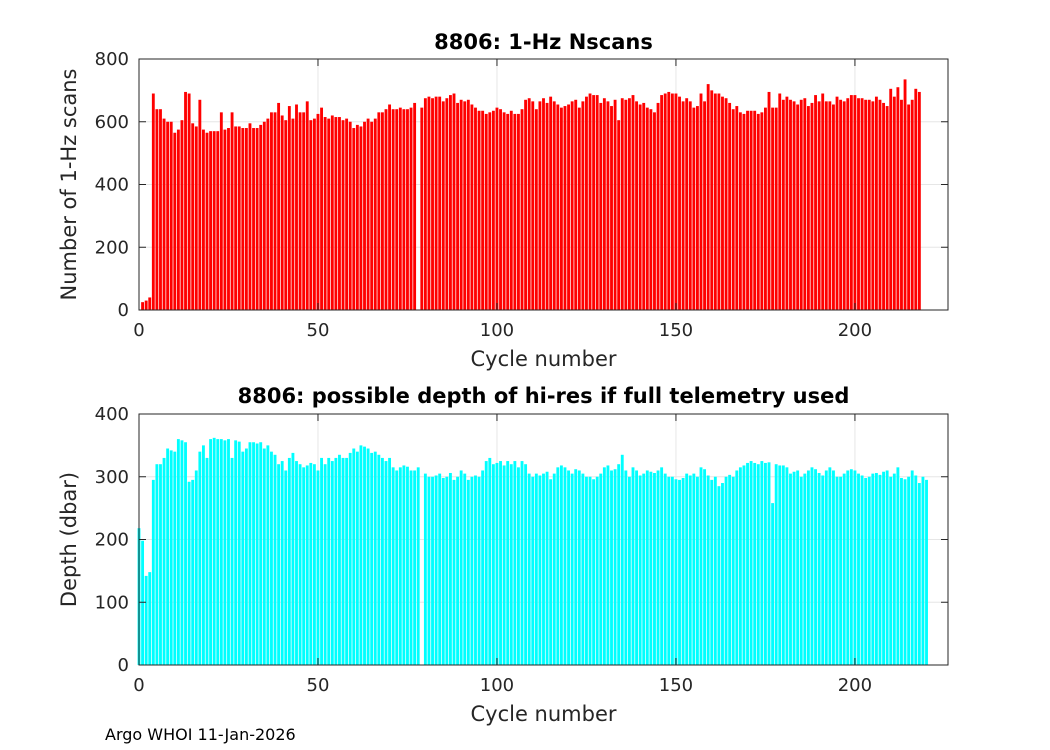  Describe the element at coordinates (497, 685) in the screenshot. I see `panel2-x-tick-label: 100` at that location.